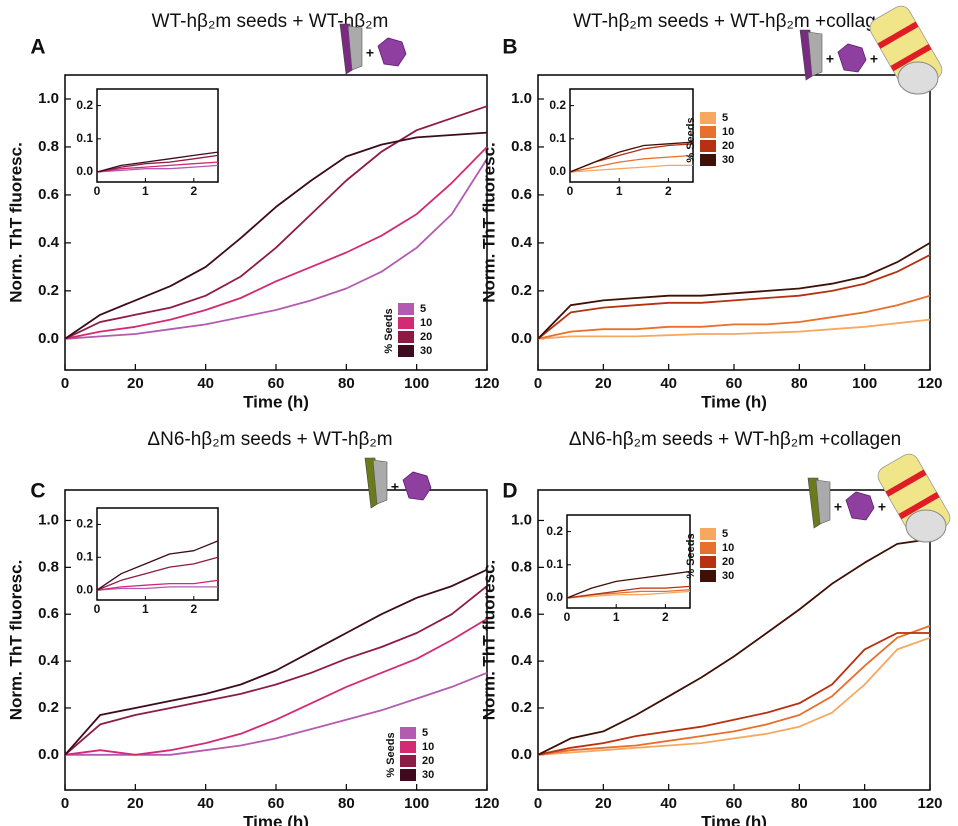 Image resolution: width=958 pixels, height=826 pixels. Describe the element at coordinates (428, 775) in the screenshot. I see `legend-label: 30` at that location.